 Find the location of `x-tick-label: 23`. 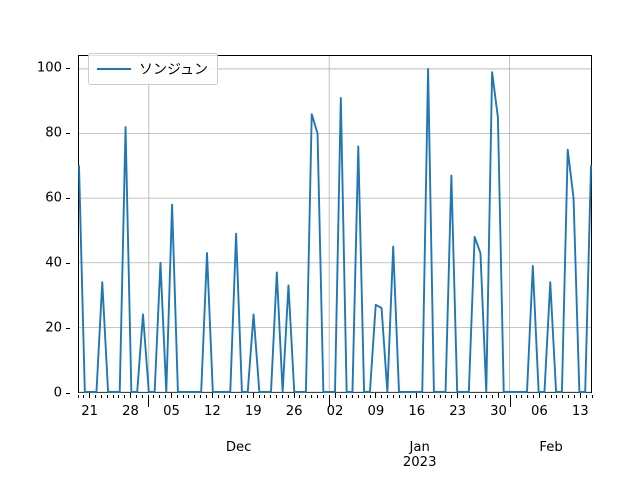

x-tick-label: 23 is located at coordinates (458, 411).